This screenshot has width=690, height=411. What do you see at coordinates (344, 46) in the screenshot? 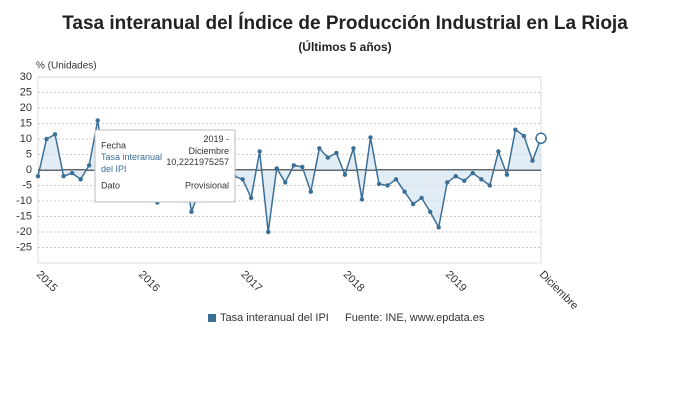
I see `chart-subtitle: (Últimos 5 años)` at bounding box center [344, 46].